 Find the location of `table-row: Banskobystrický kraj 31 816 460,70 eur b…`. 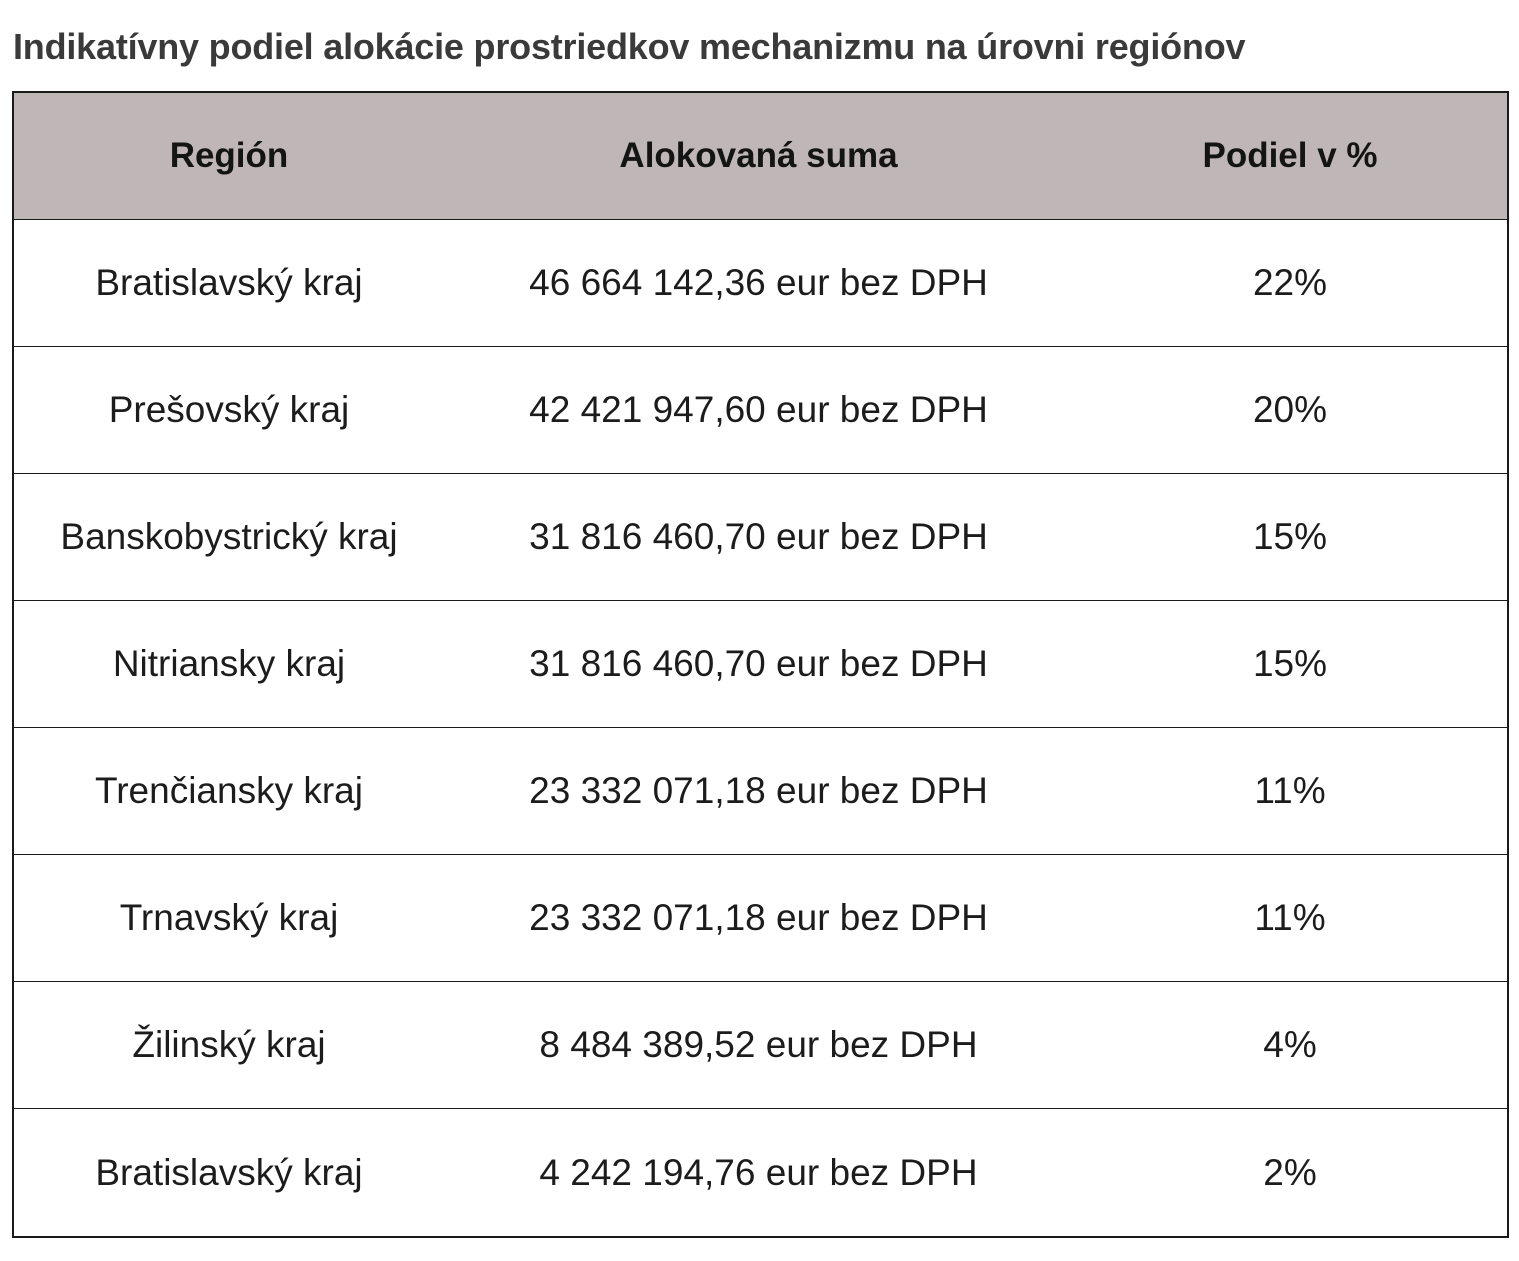

table-row: Banskobystrický kraj 31 816 460,70 eur b… is located at coordinates (760, 537).